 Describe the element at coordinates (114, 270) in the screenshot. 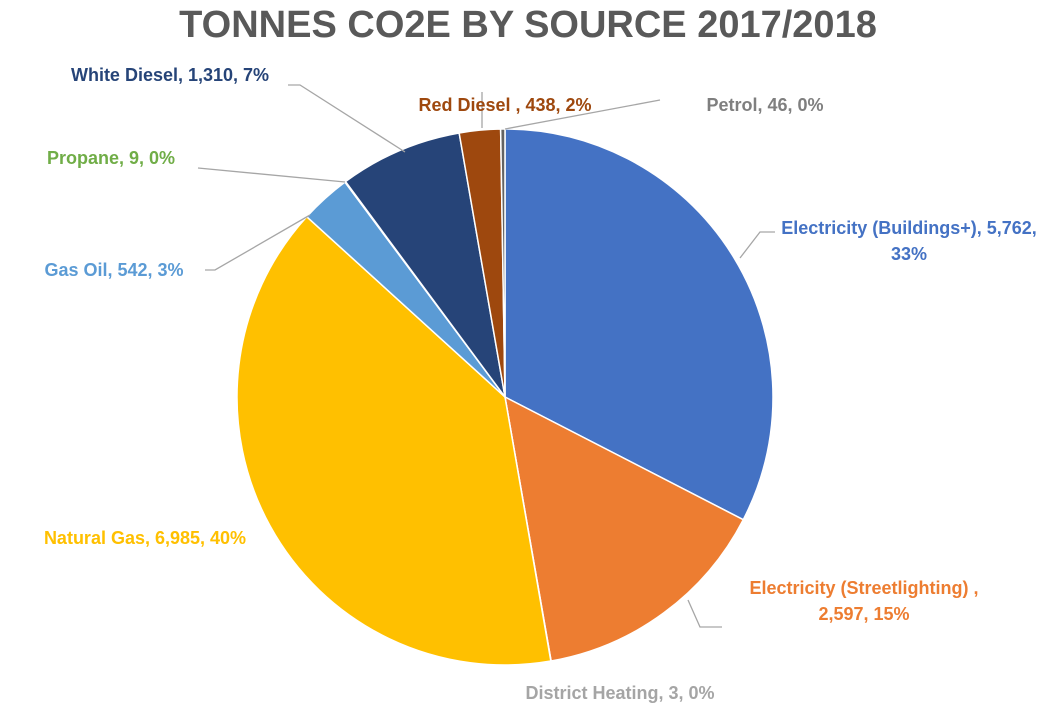

I see `data-label: Gas Oil, 542, 3%` at that location.